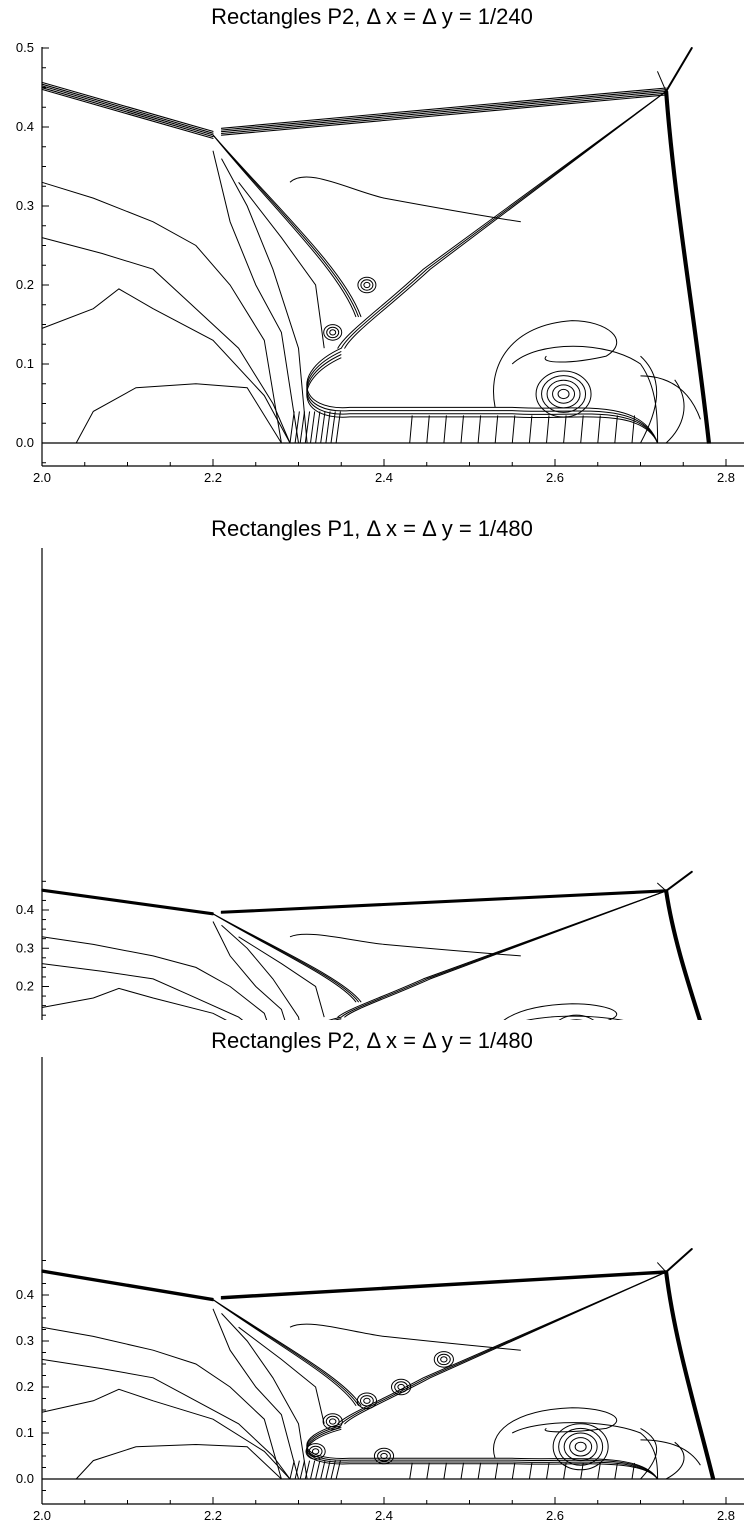 This screenshot has height=1539, width=744. What do you see at coordinates (25, 442) in the screenshot?
I see `y-tick-label: 0.0` at bounding box center [25, 442].